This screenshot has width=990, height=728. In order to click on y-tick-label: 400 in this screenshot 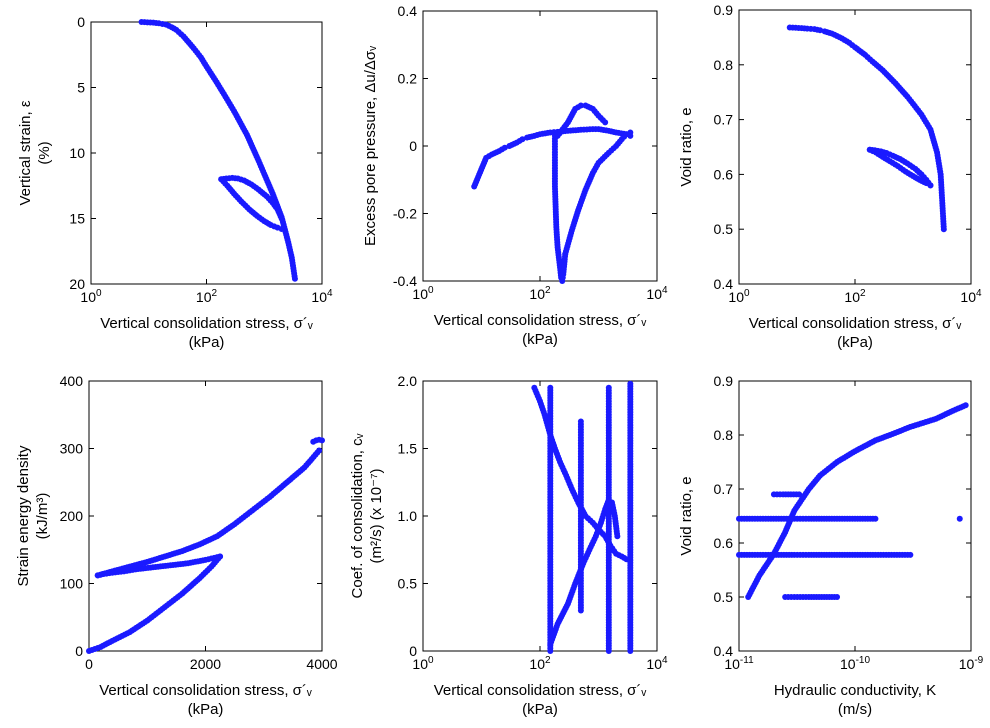, I will do `click(72, 381)`.